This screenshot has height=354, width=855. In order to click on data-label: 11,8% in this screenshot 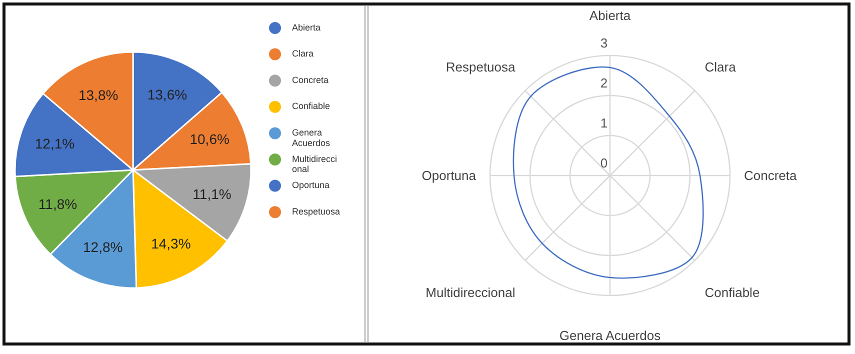, I will do `click(58, 204)`.